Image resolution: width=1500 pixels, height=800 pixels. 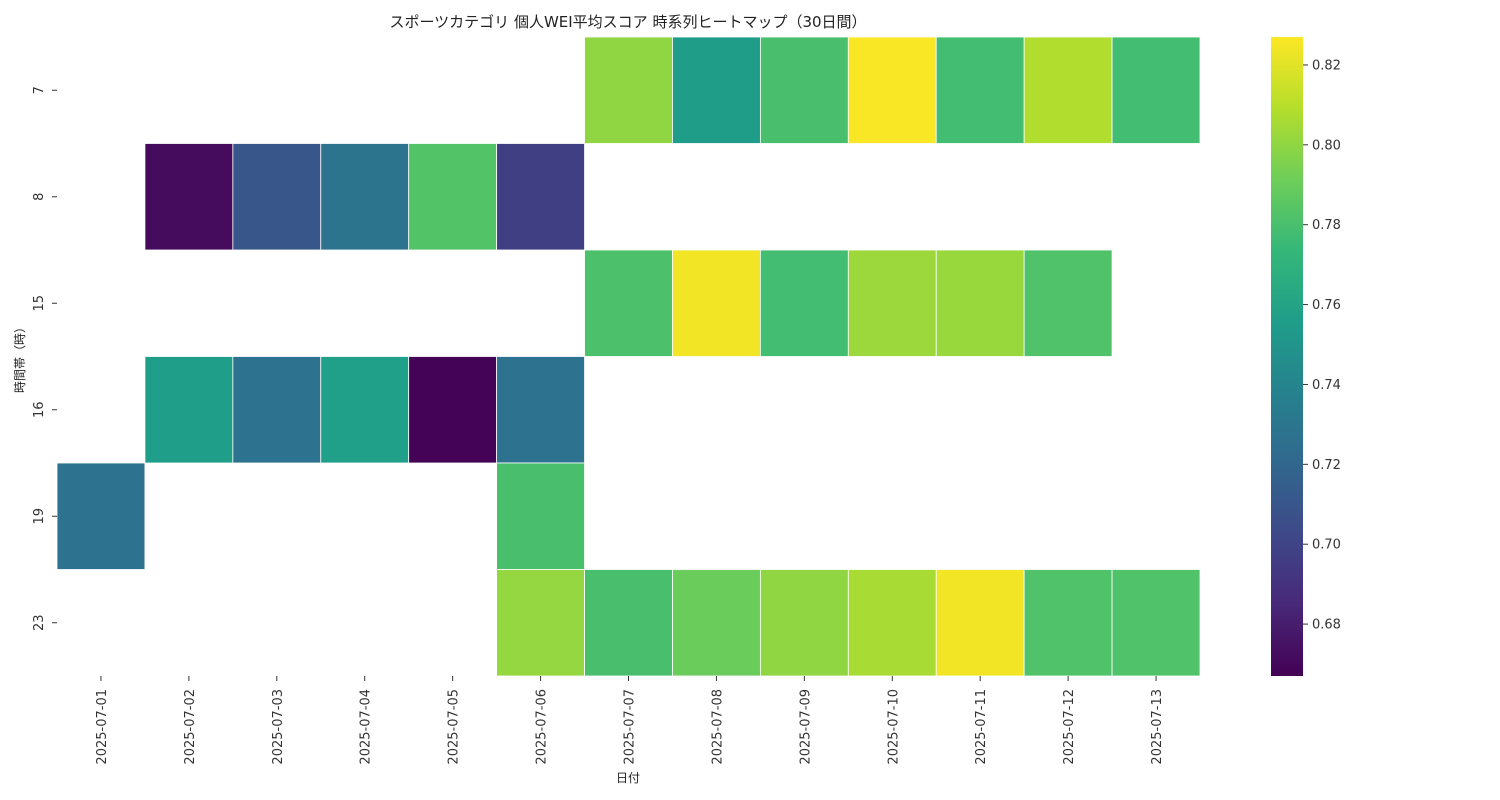 I want to click on y-tick-label: 15, so click(x=39, y=303).